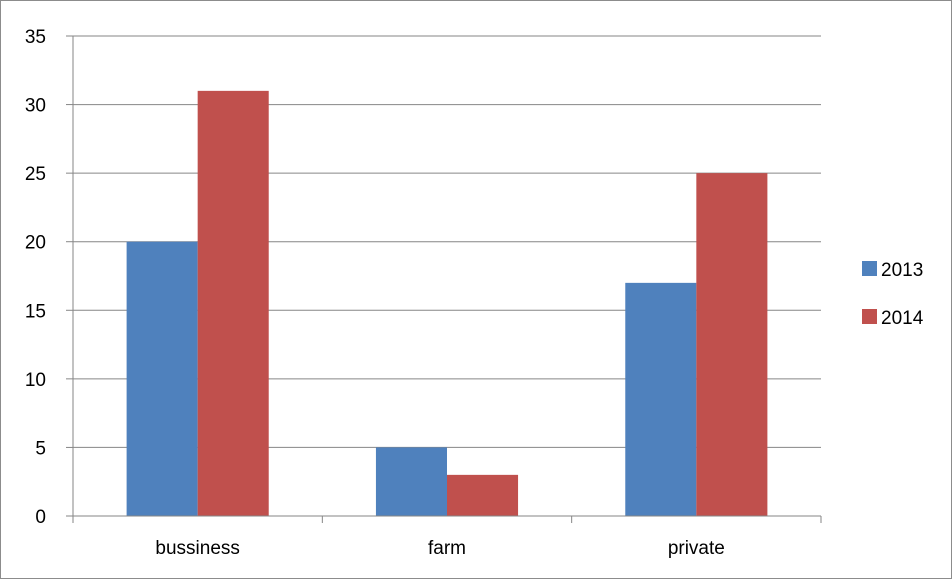 The image size is (952, 579). Describe the element at coordinates (661, 399) in the screenshot. I see `bar-2013-private` at that location.